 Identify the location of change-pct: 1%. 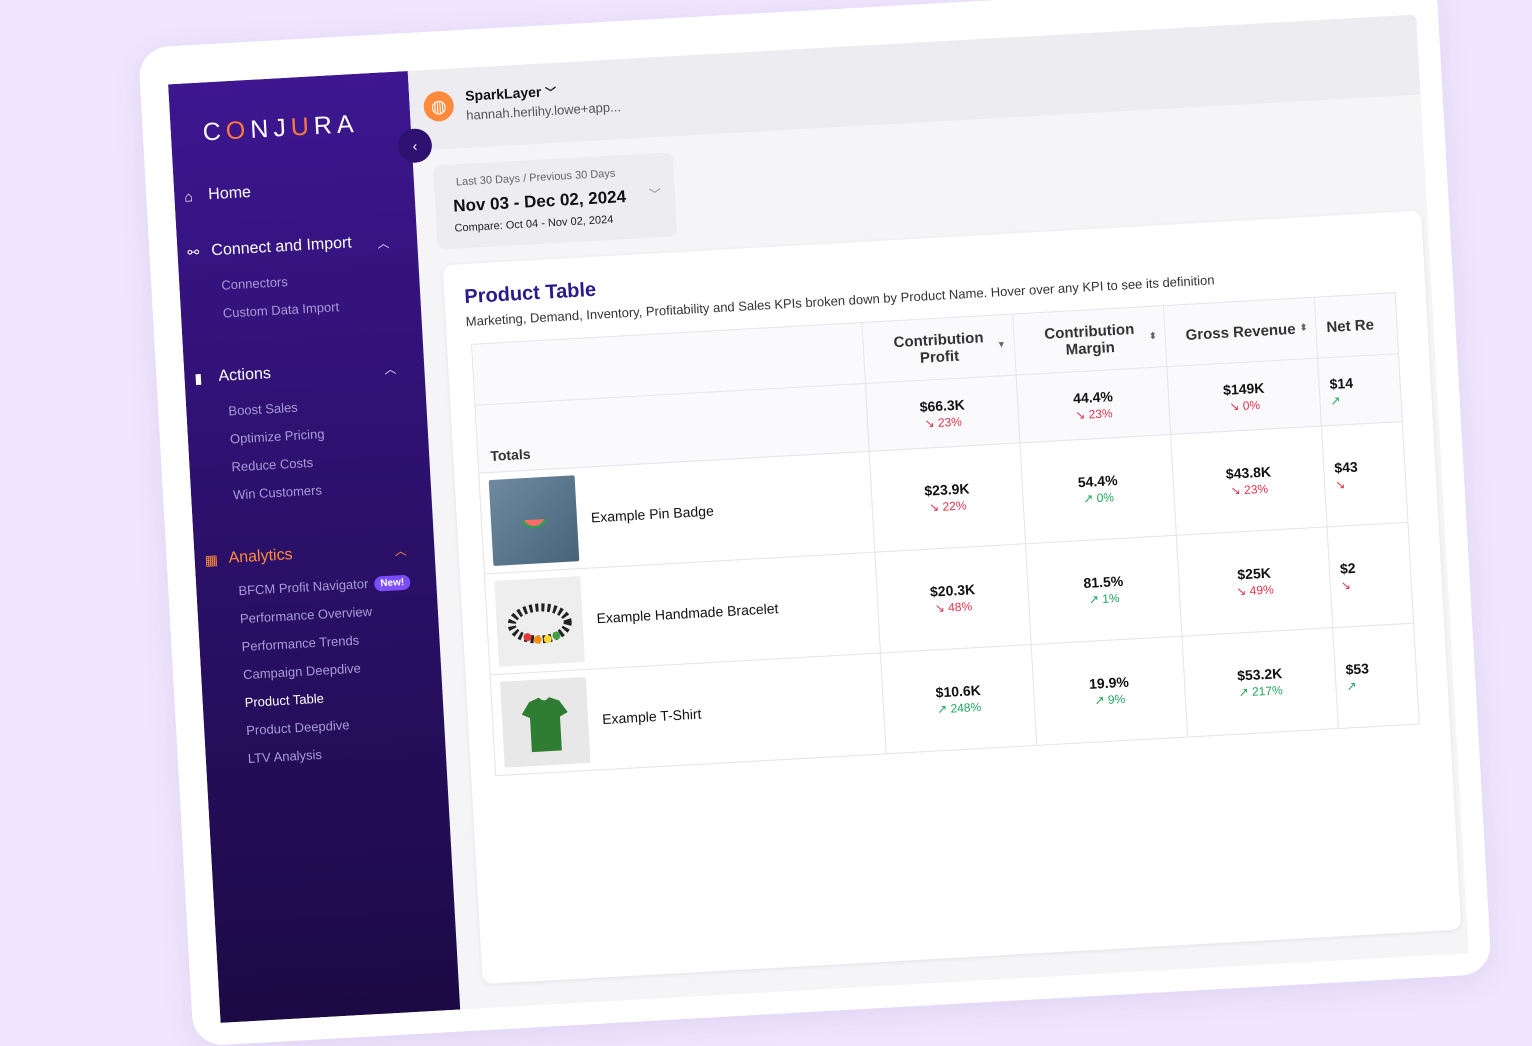
(1110, 599).